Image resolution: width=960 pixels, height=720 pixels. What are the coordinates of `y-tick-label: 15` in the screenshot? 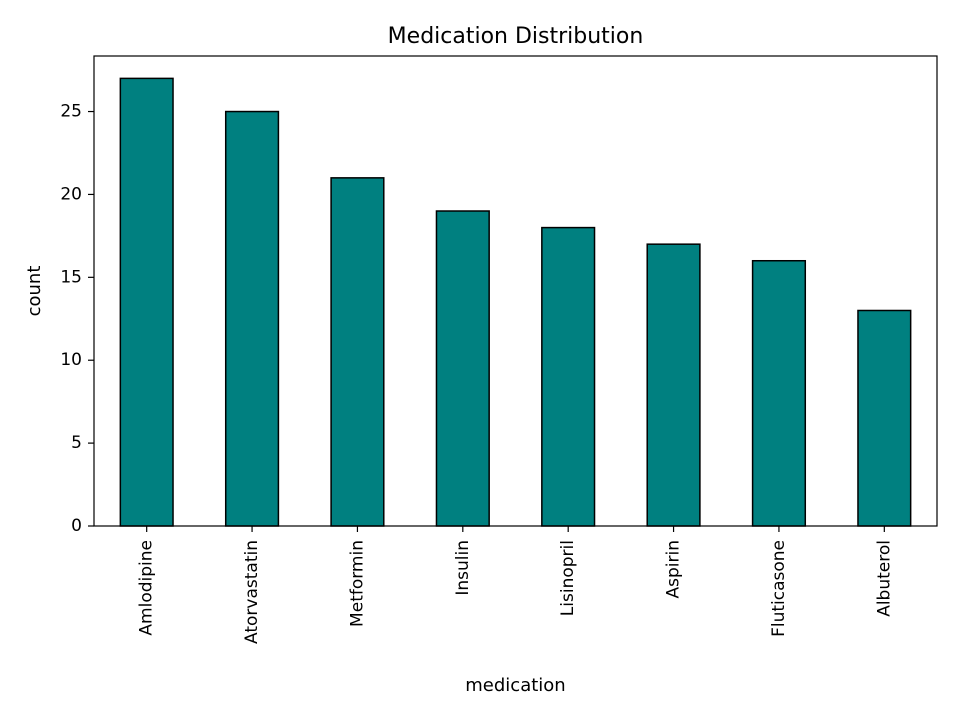 It's located at (71, 277).